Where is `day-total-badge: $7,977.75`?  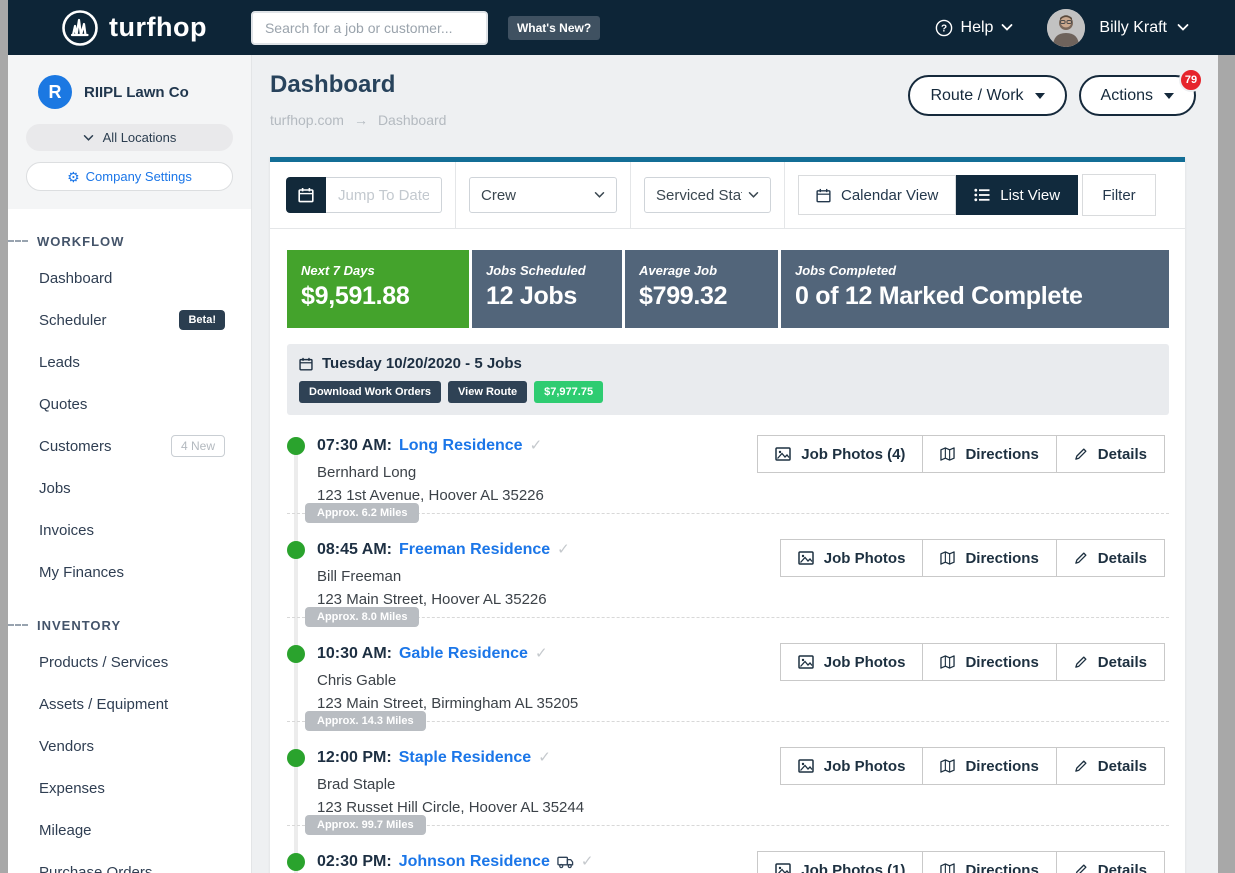
day-total-badge: $7,977.75 is located at coordinates (569, 392).